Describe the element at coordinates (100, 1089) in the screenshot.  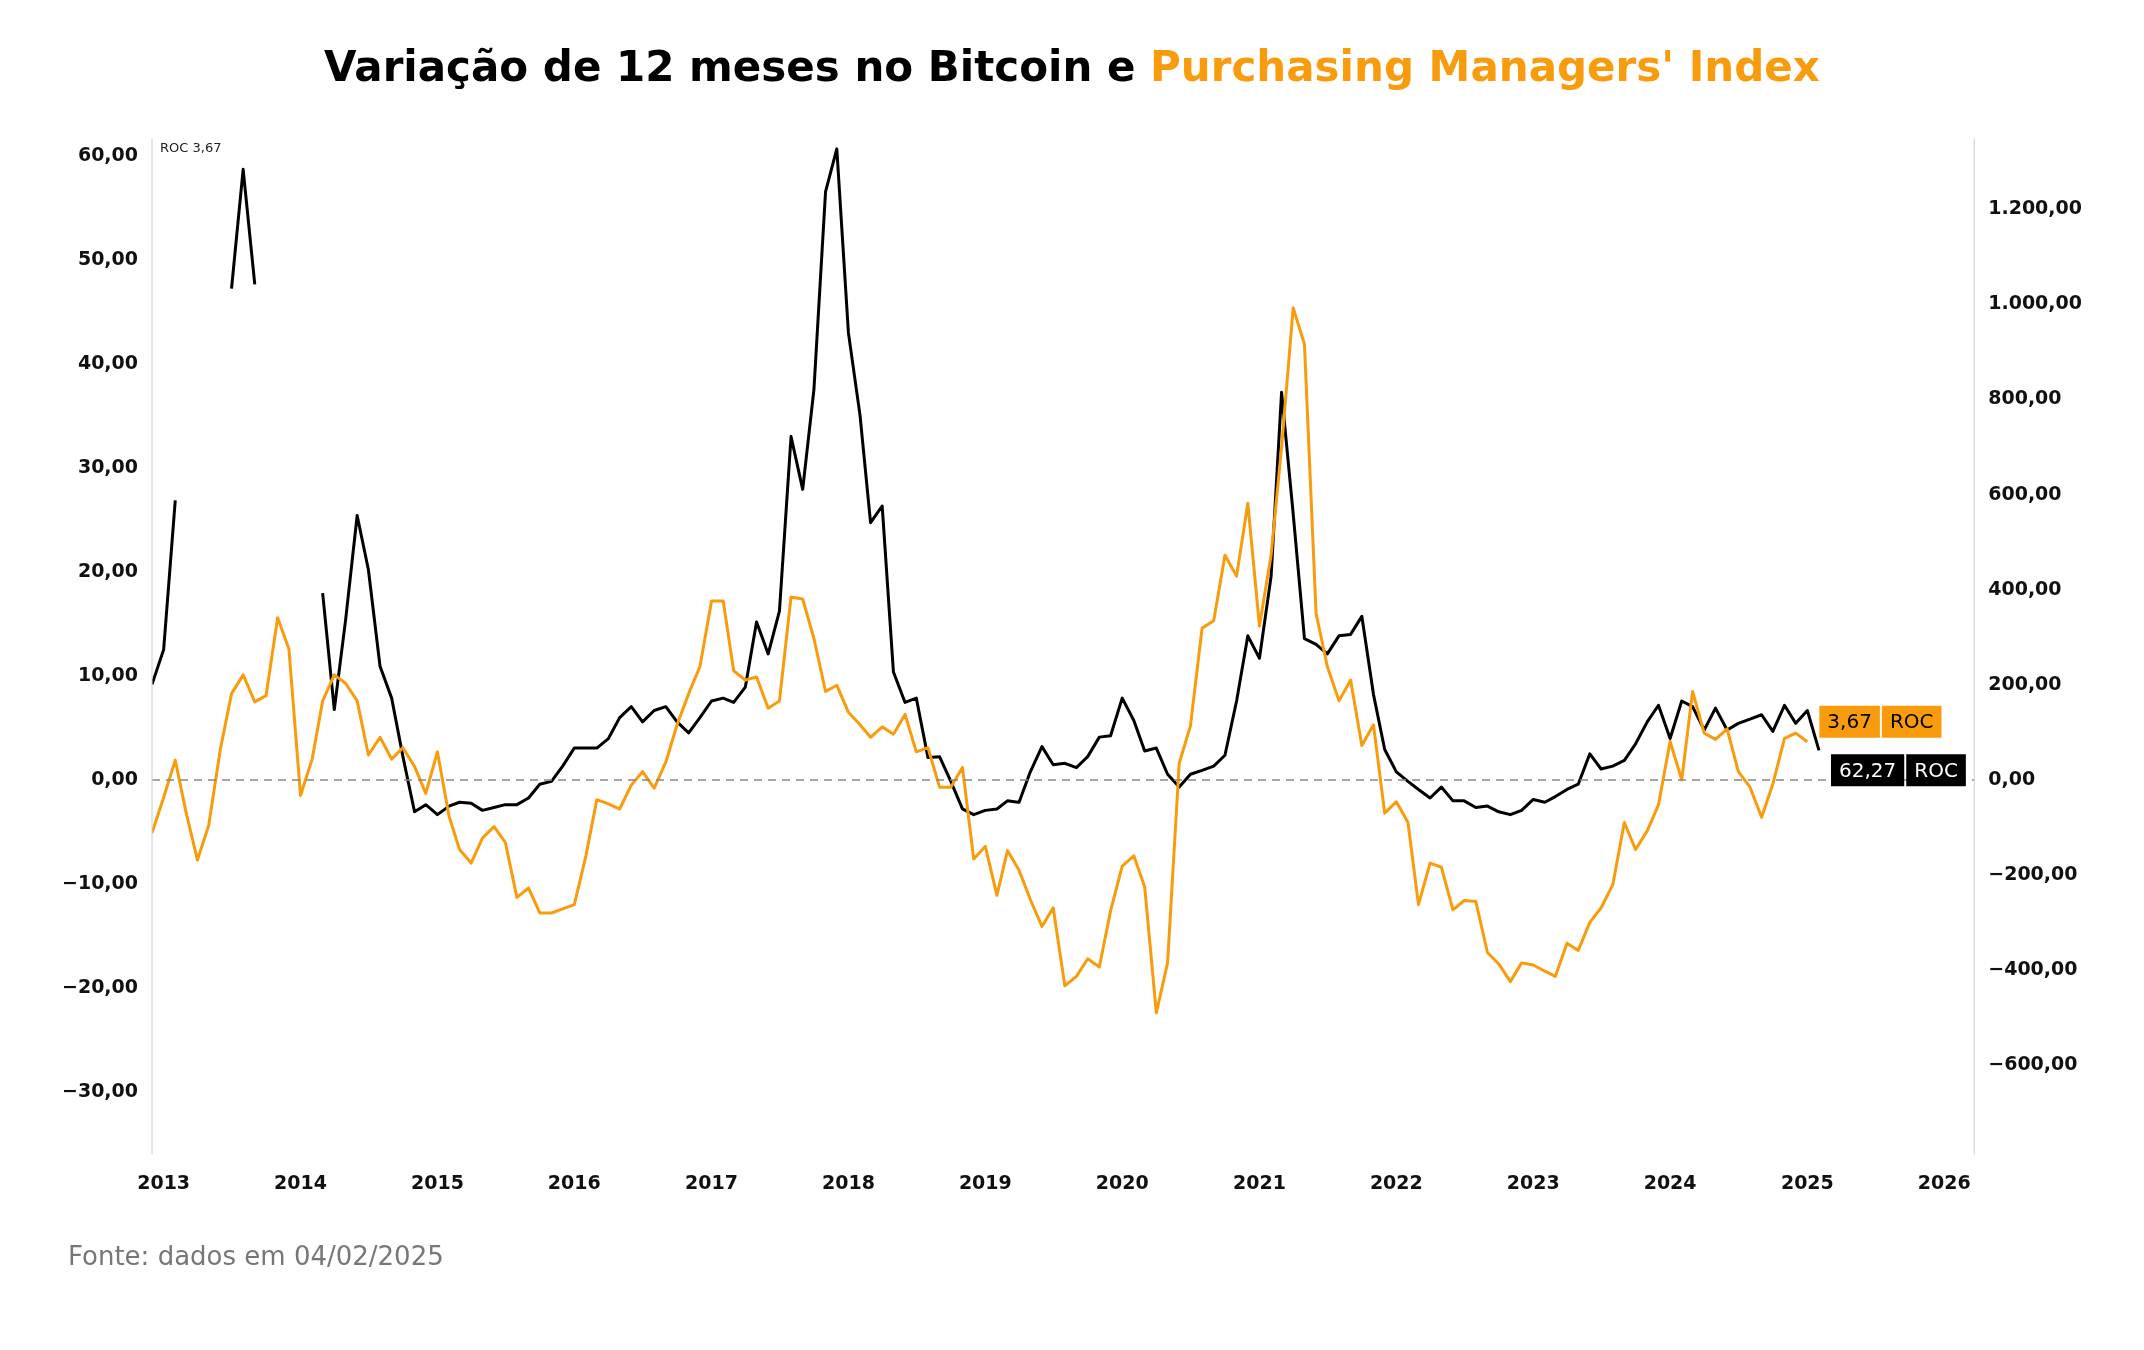
I see `y-tick-label: −30,00` at that location.